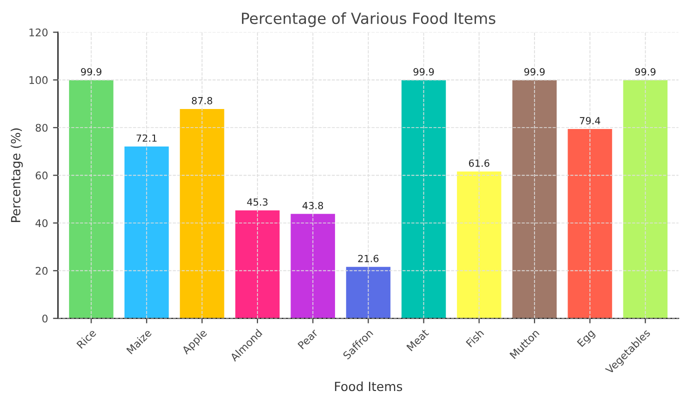  Describe the element at coordinates (42, 128) in the screenshot. I see `y-tick-label: 80` at that location.